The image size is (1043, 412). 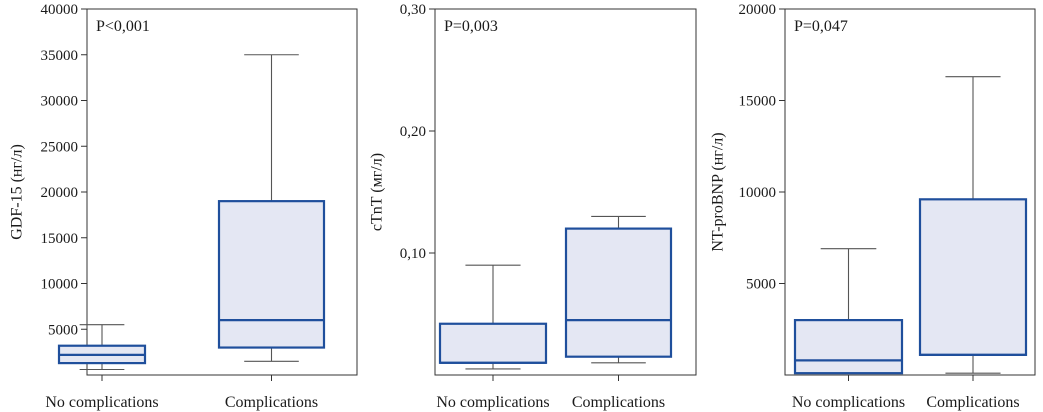 What do you see at coordinates (377, 192) in the screenshot?
I see `y-axis-label: cTnT (мг/л)` at bounding box center [377, 192].